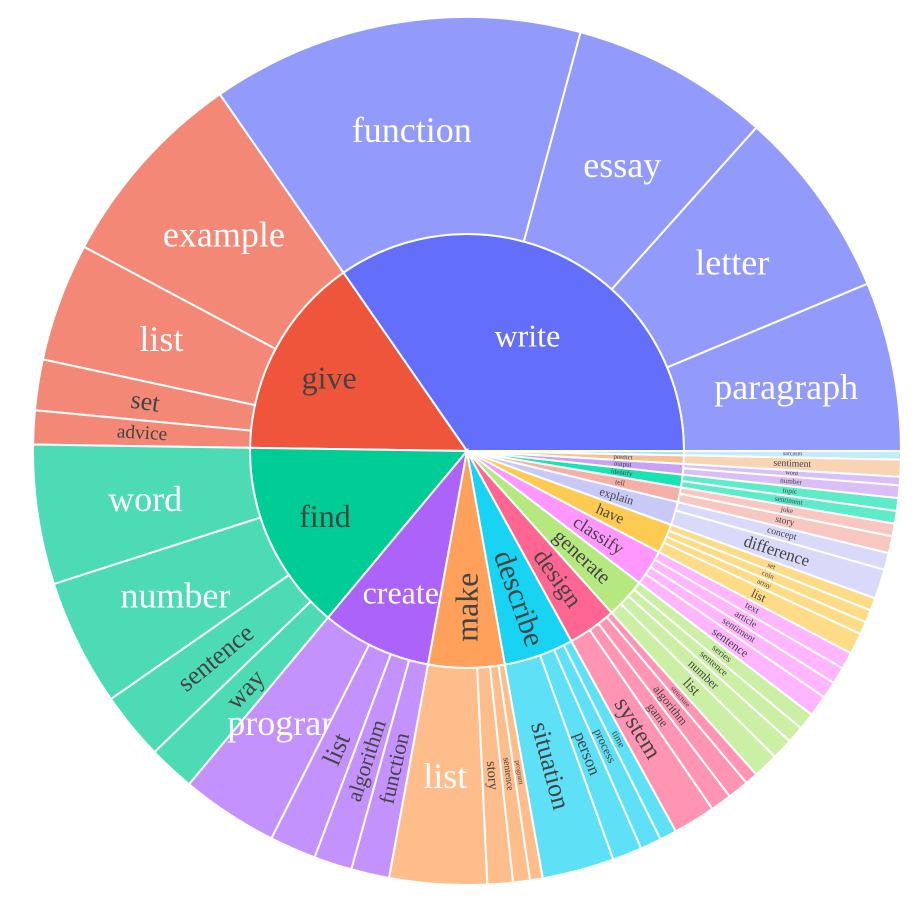 The height and width of the screenshot is (902, 920). Describe the element at coordinates (412, 130) in the screenshot. I see `outer-label-function: function` at that location.